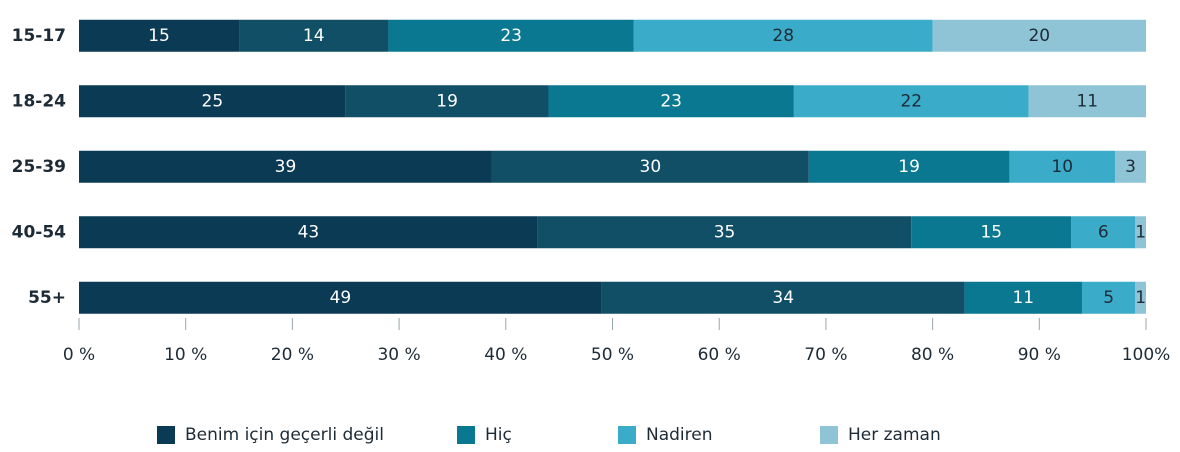 The image size is (1180, 452). What do you see at coordinates (79, 355) in the screenshot?
I see `x-tick-label: 0 %` at bounding box center [79, 355].